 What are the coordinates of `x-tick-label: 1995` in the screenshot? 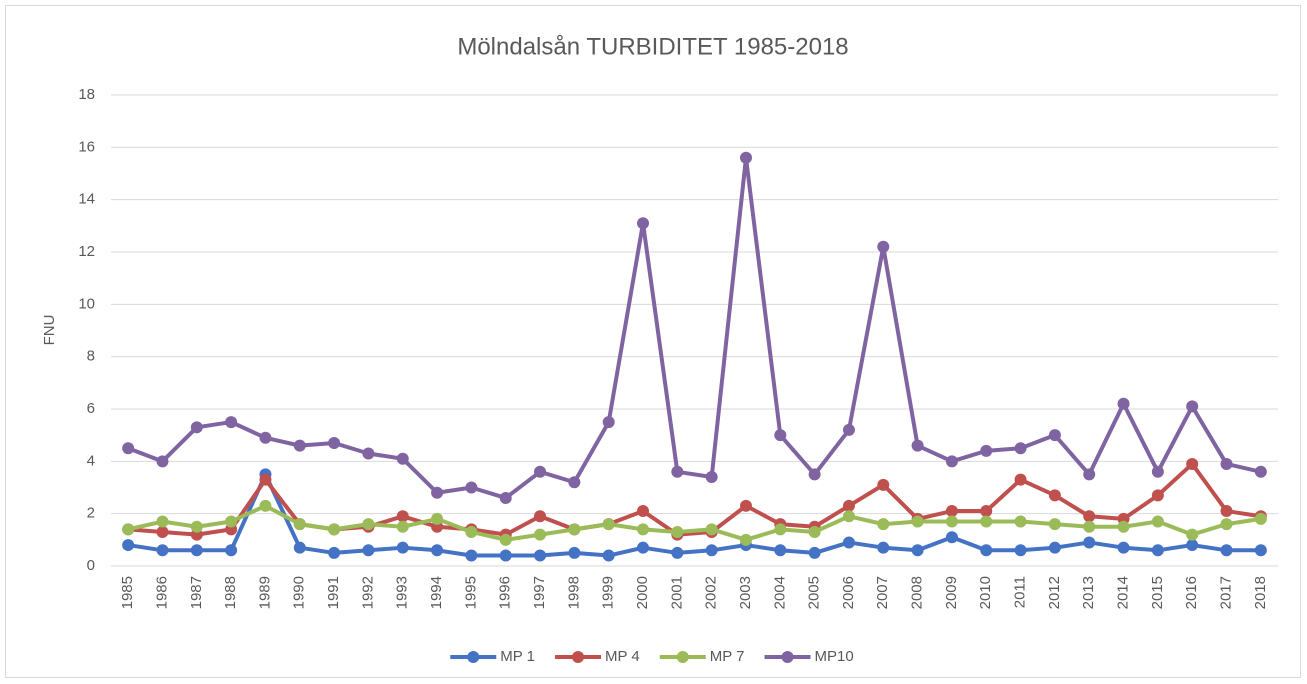 It's located at (470, 592).